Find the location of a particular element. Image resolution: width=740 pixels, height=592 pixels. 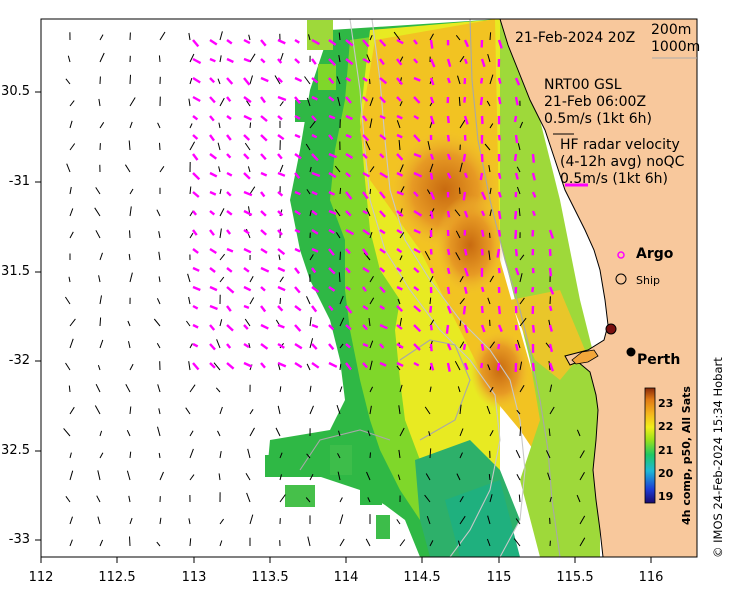

y-tick-label: 31.5 is located at coordinates (15, 271).